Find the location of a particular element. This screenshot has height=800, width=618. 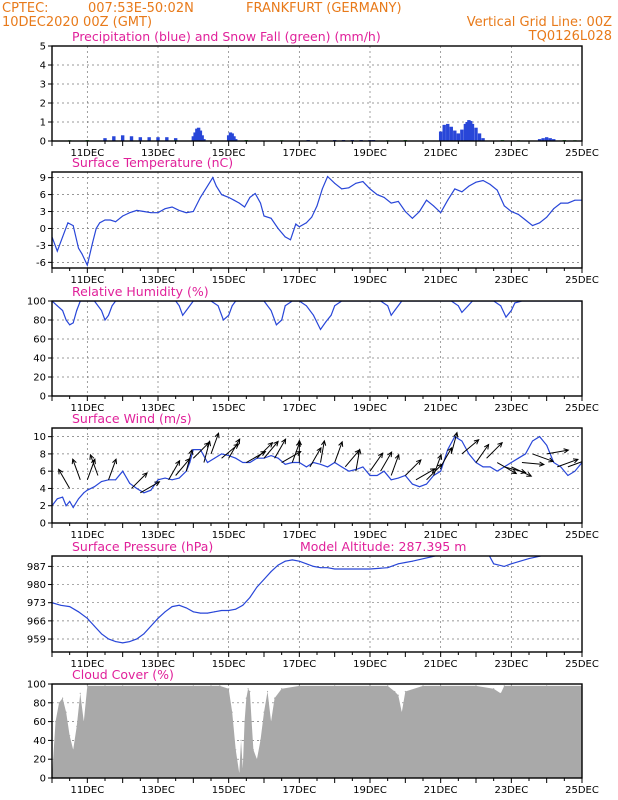

y-tick-label: 987 is located at coordinates (36, 567).